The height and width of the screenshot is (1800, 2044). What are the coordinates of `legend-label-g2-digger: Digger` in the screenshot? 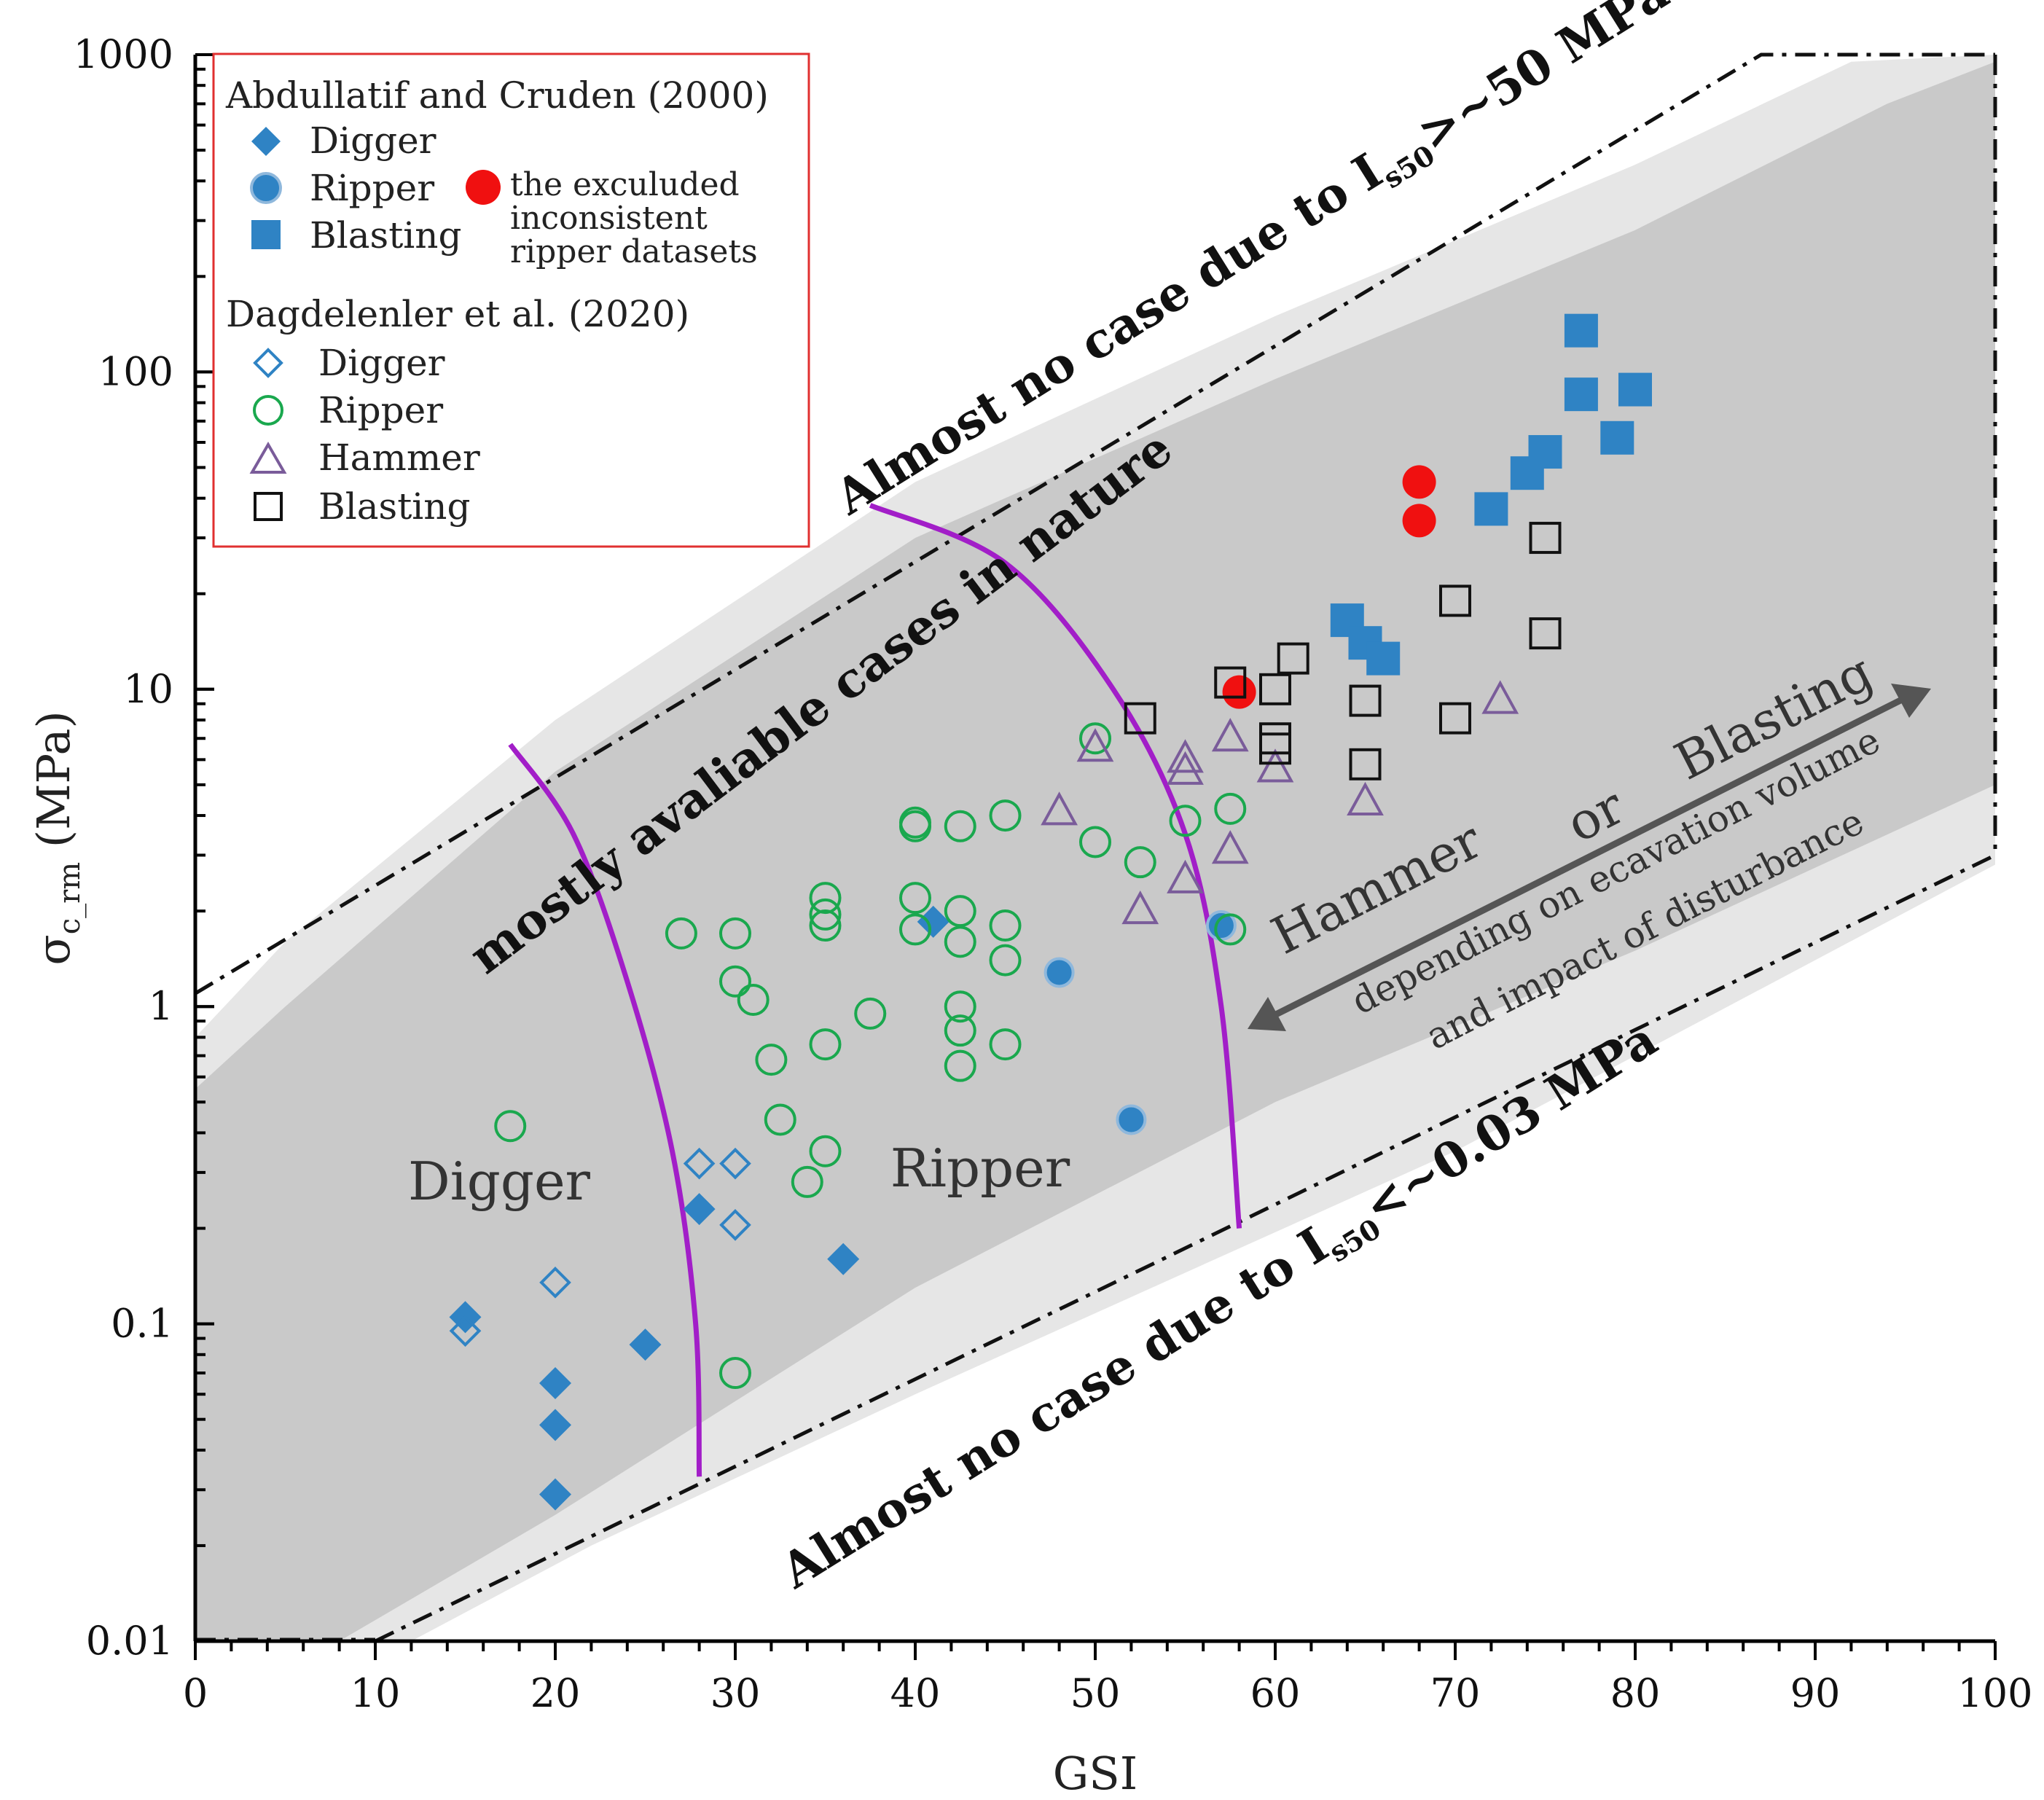 It's located at (382, 363).